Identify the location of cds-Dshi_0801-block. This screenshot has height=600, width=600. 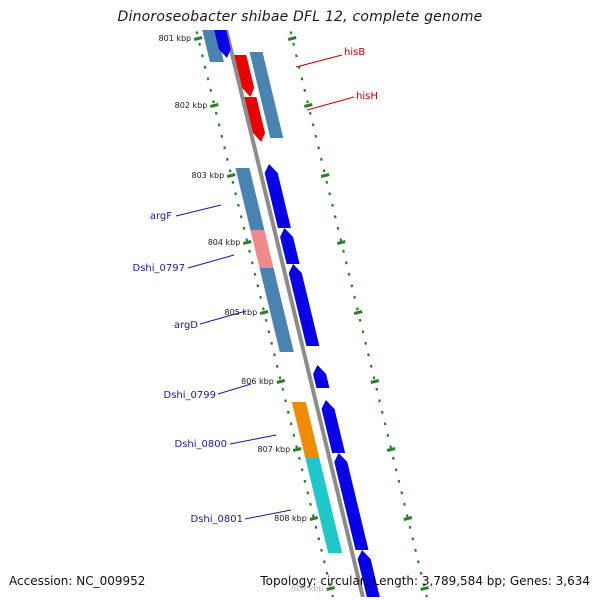
(324, 505).